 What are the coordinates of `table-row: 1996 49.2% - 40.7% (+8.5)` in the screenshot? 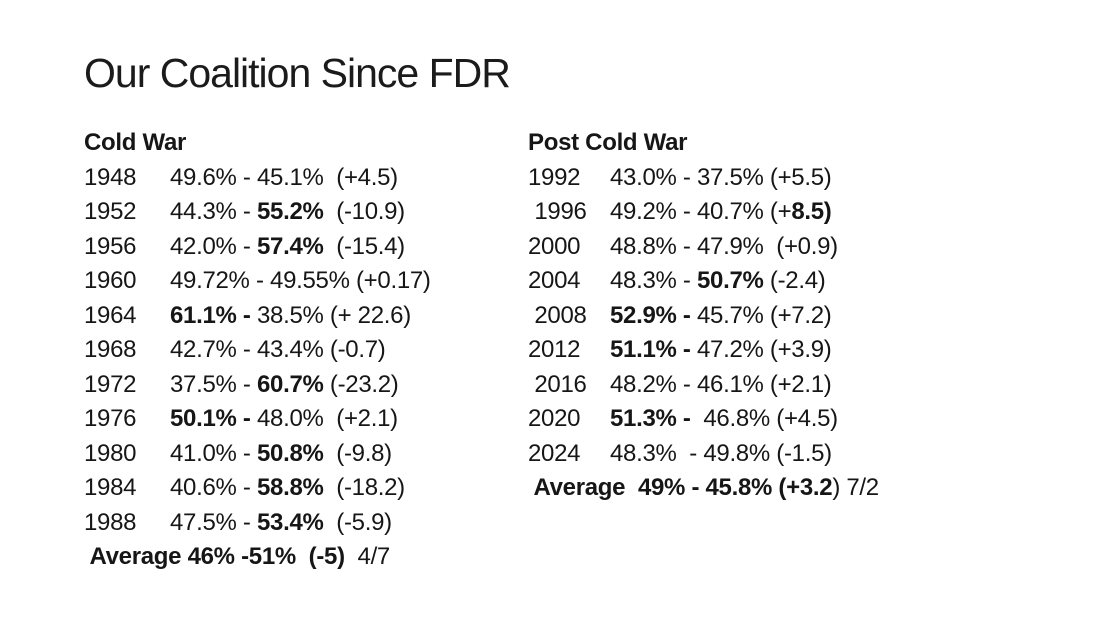 It's located at (703, 212).